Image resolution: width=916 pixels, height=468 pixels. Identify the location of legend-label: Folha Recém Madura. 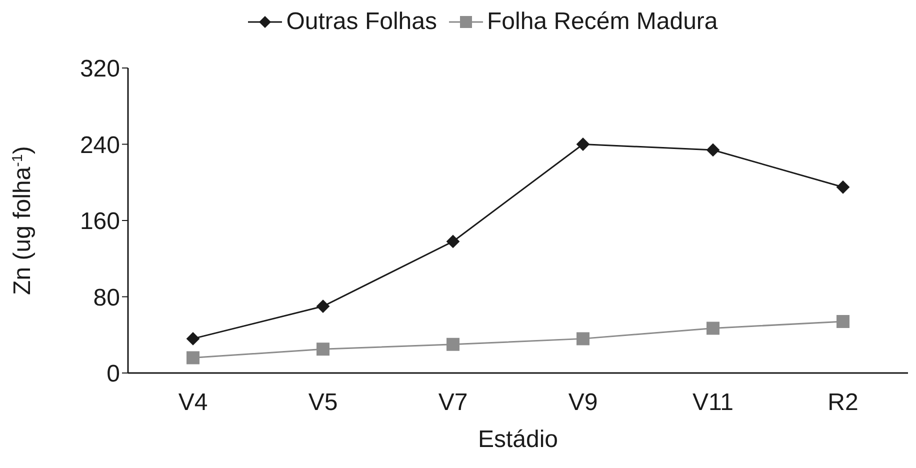
(602, 22).